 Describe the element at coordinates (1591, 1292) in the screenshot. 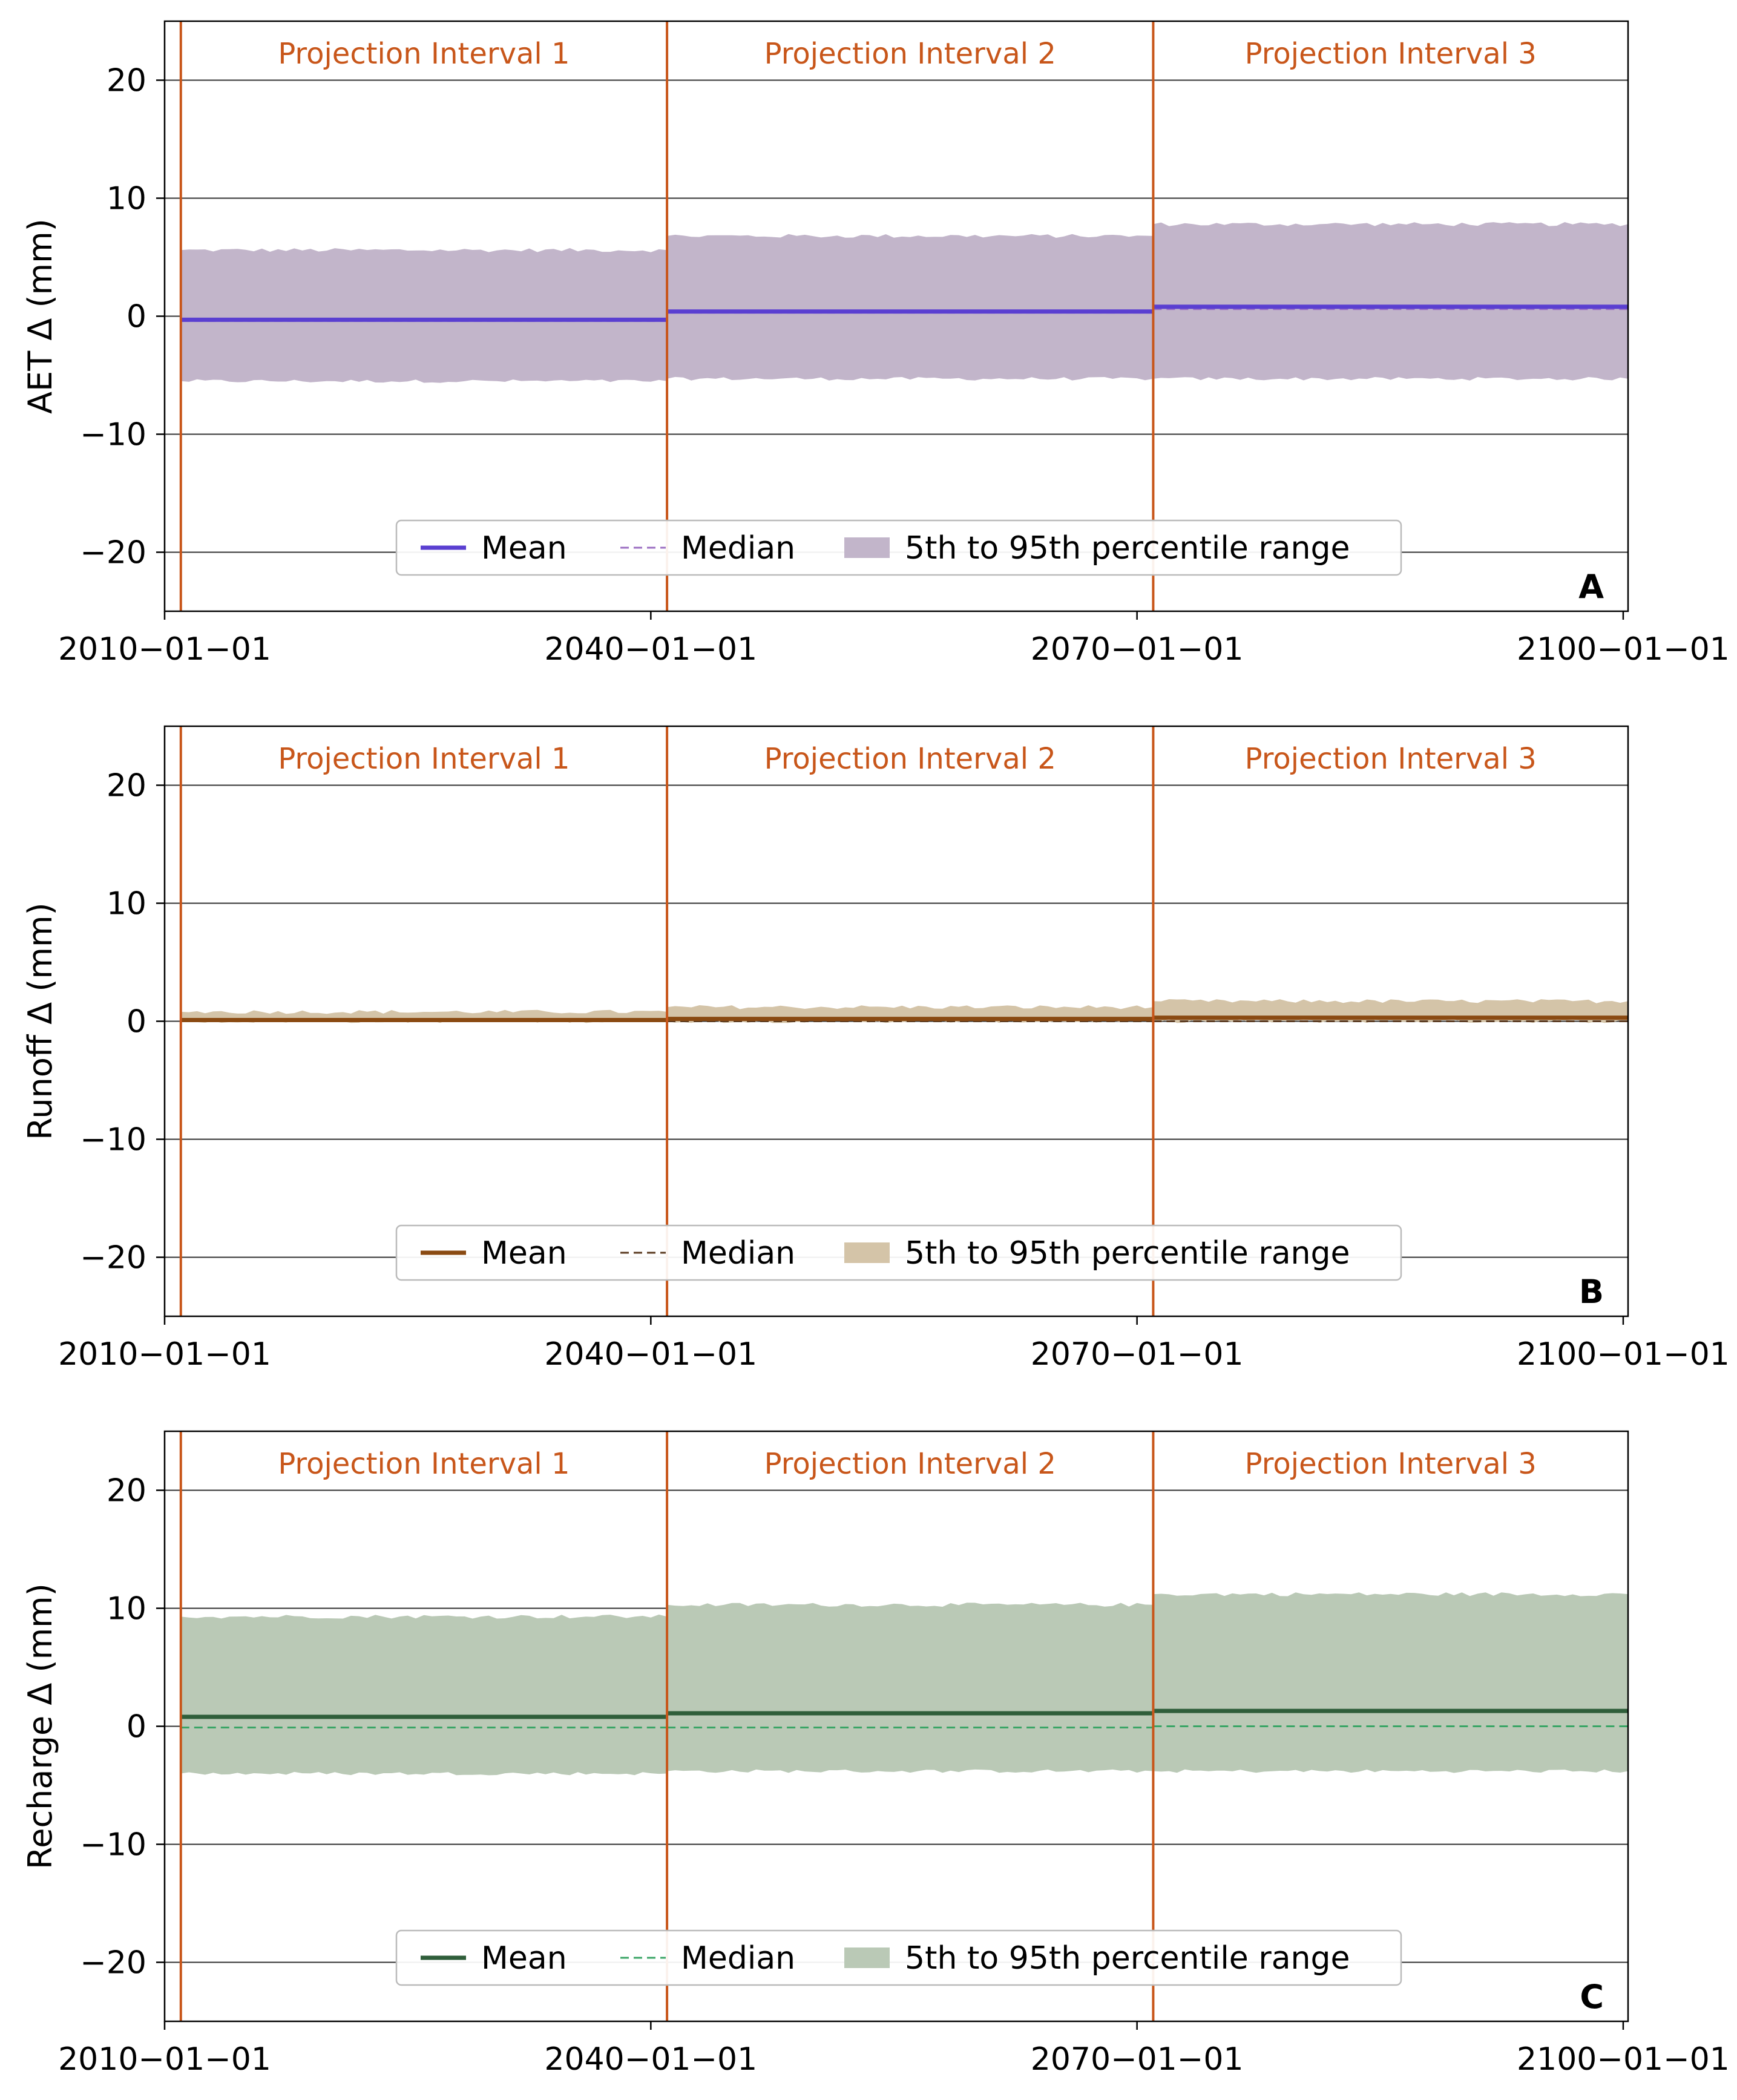

I see `panel-letter: B` at that location.